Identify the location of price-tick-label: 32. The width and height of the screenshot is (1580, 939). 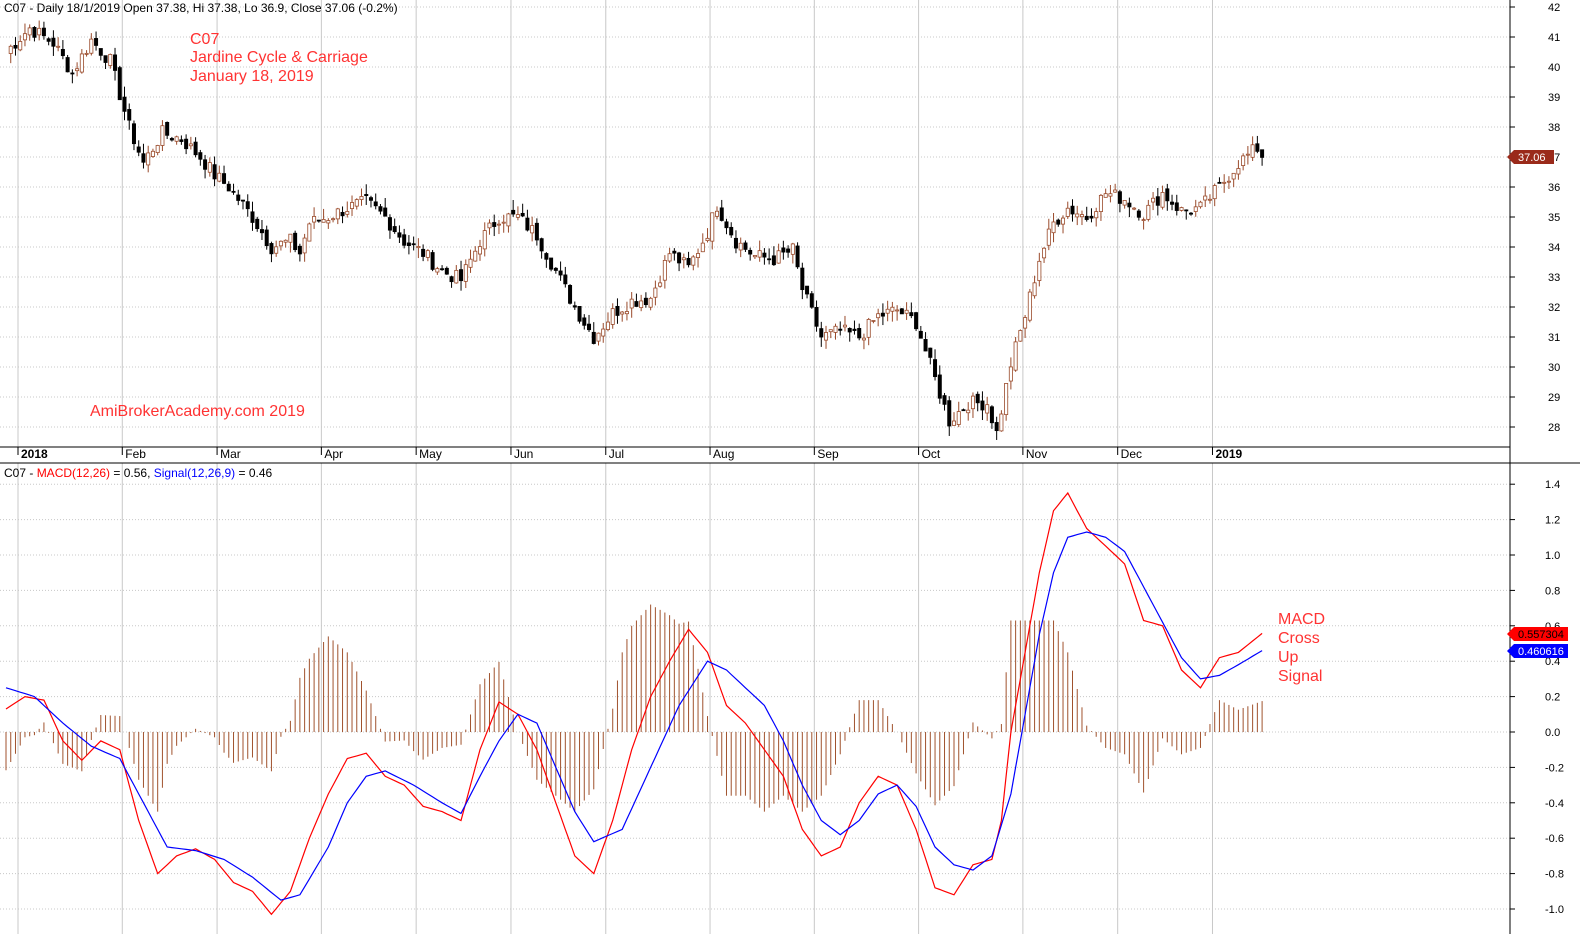
(1554, 308).